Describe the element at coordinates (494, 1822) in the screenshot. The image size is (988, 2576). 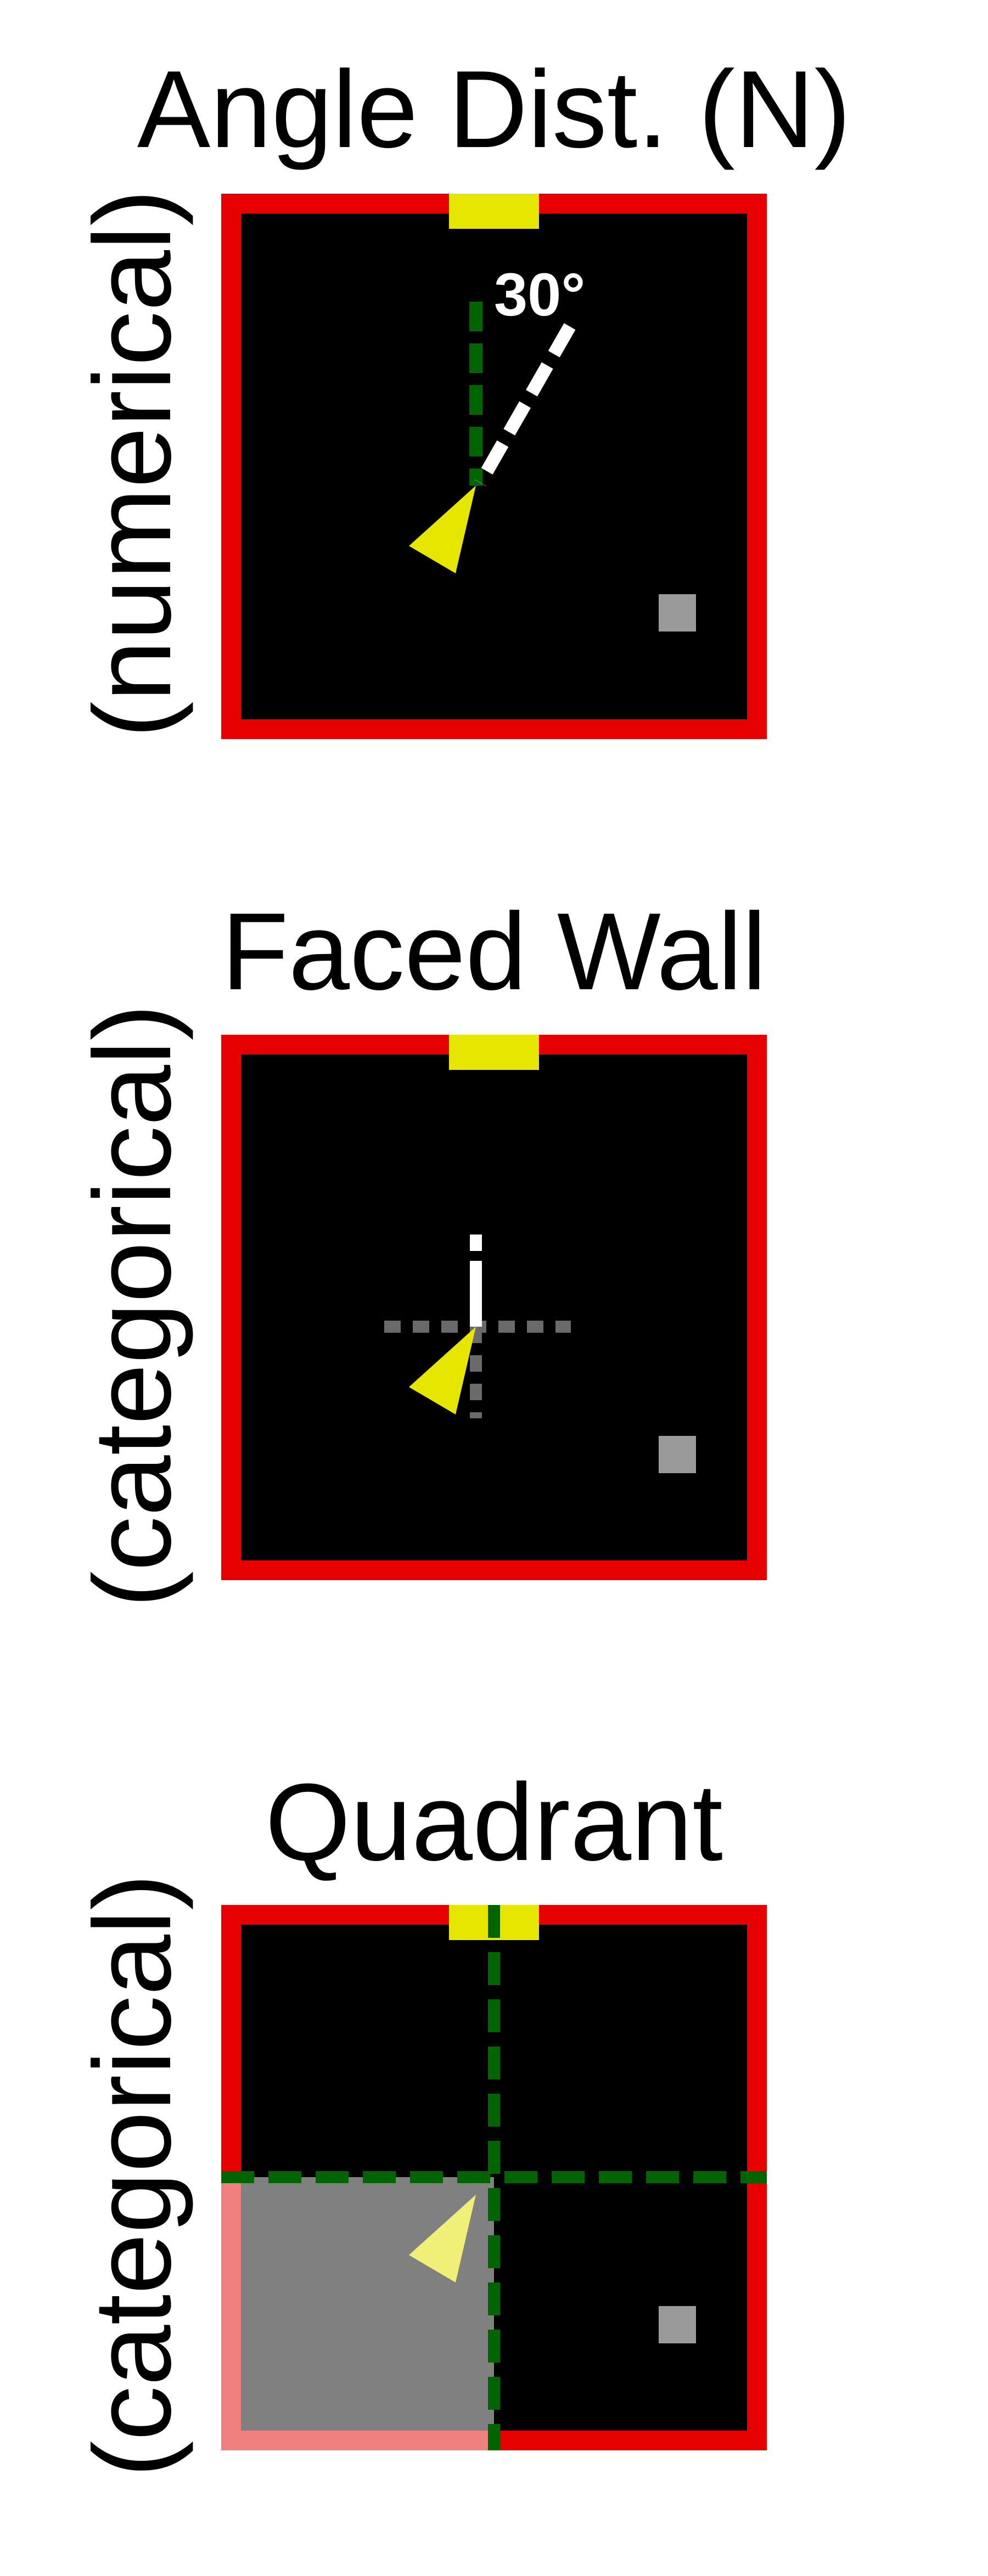
I see `panel-3-title: Quadrant` at that location.